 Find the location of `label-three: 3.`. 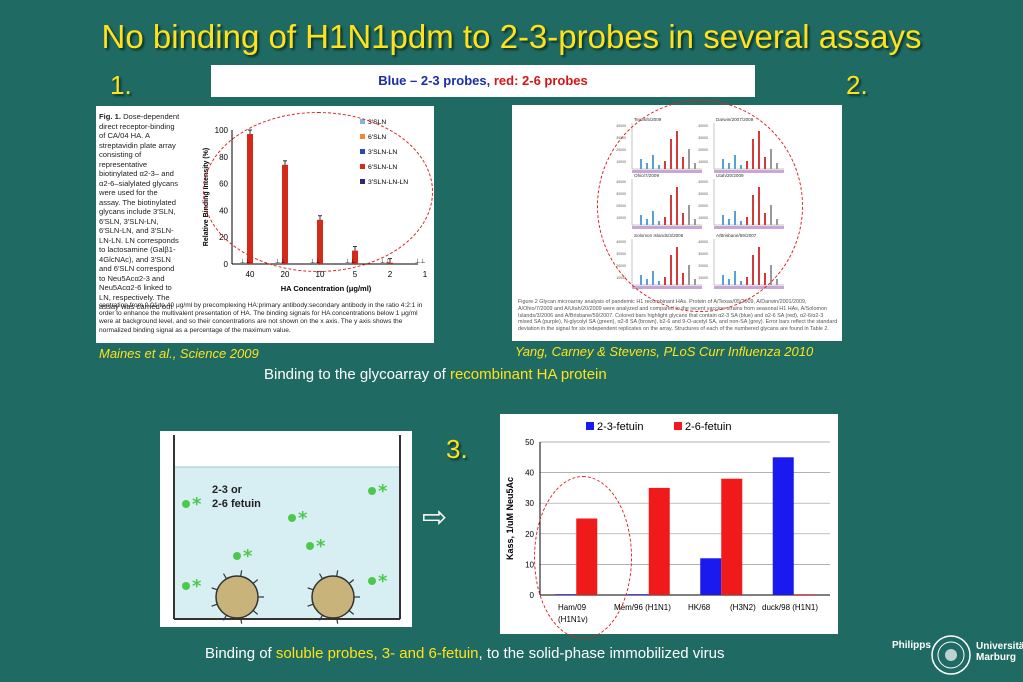

label-three: 3. is located at coordinates (457, 449).